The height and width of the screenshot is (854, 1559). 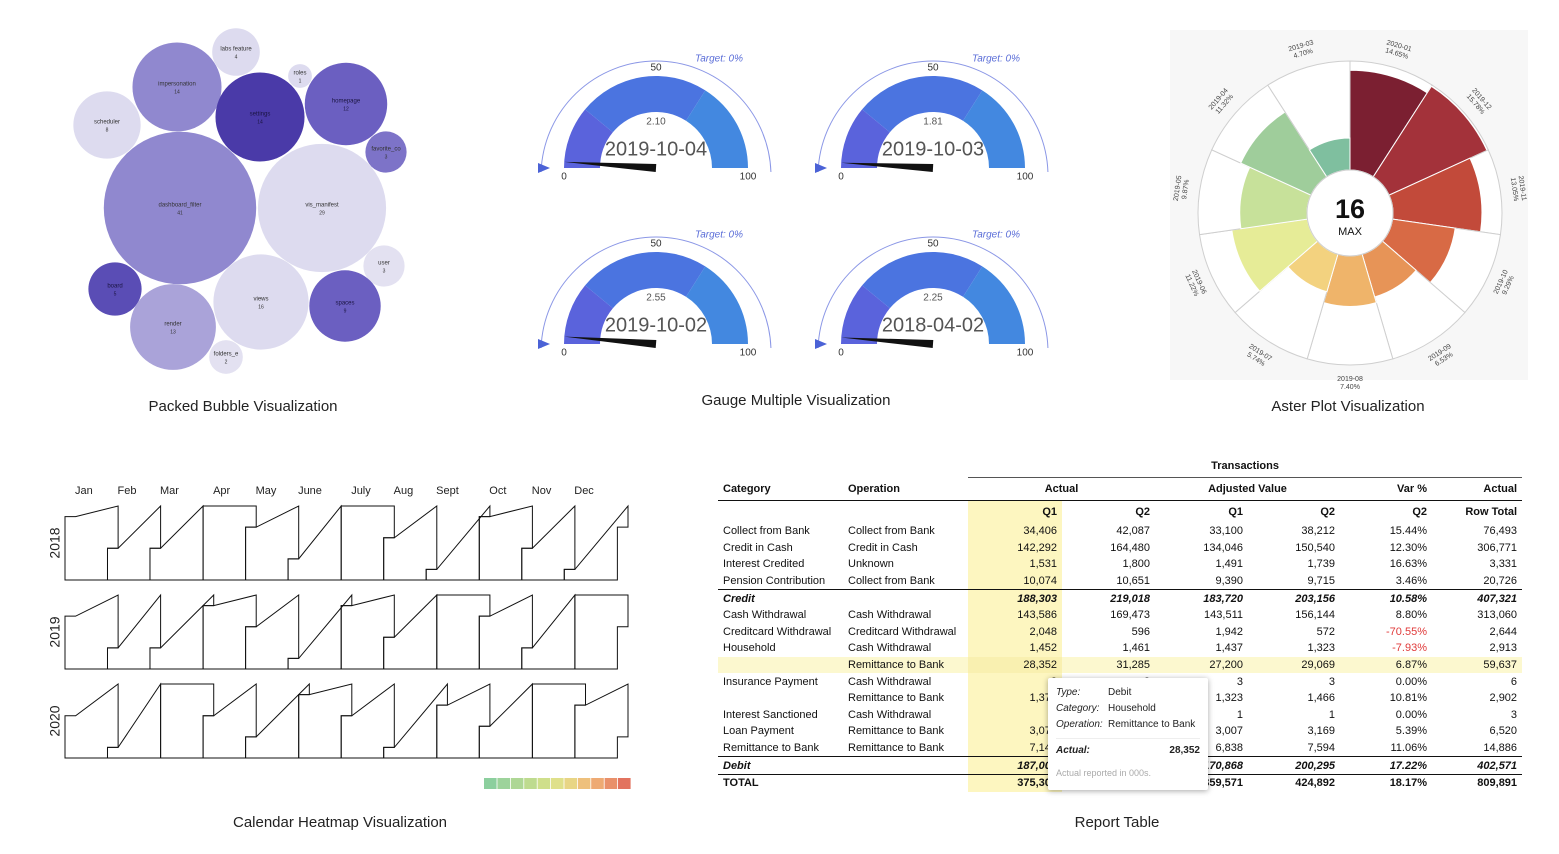 I want to click on column-header: Actual, so click(x=1061, y=489).